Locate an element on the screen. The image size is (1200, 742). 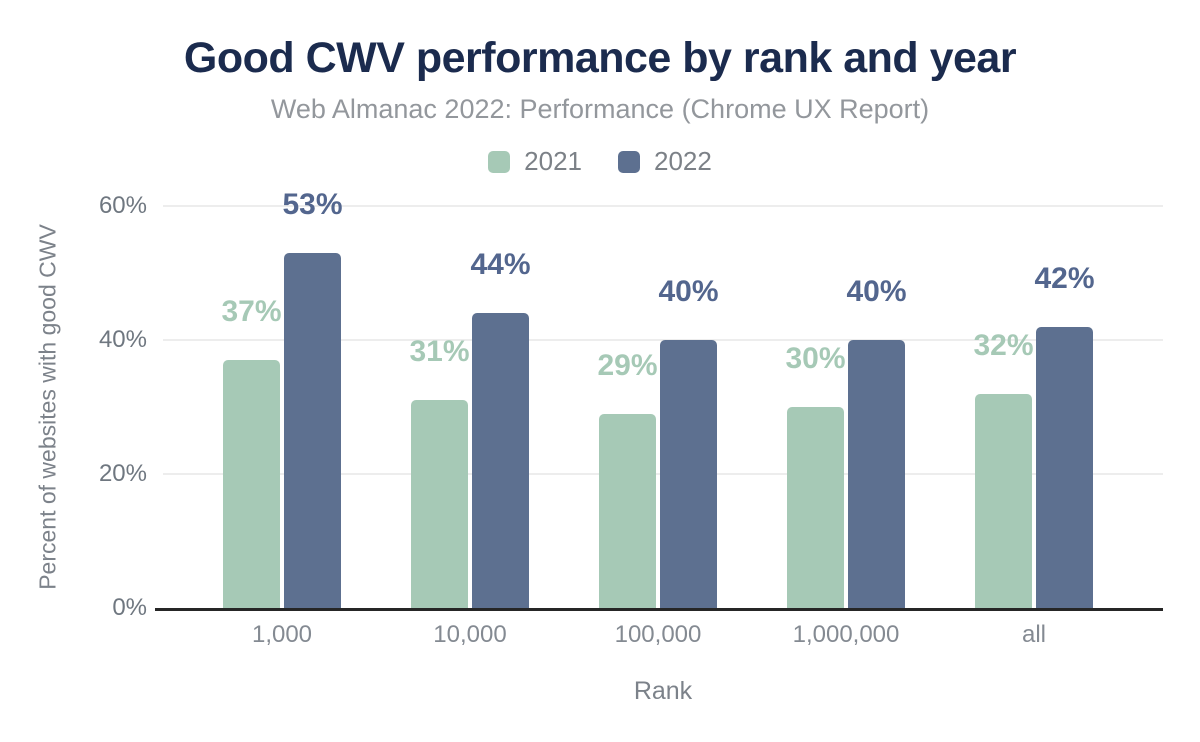
bar-group-all: 32% 42% all is located at coordinates (1034, 426).